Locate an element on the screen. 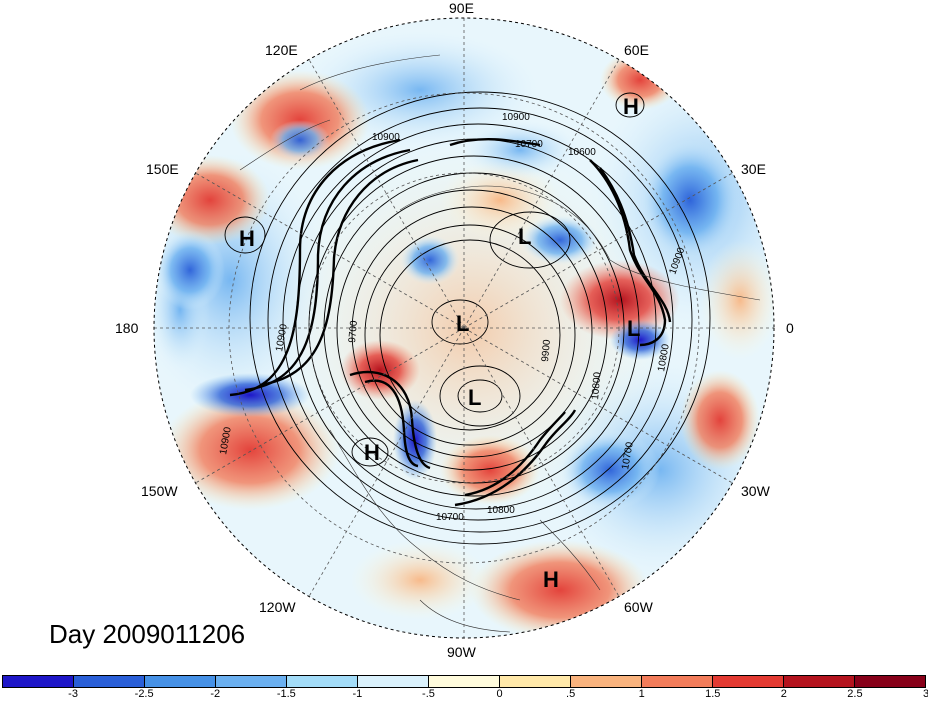 This screenshot has width=928, height=702. colorbar is located at coordinates (464, 681).